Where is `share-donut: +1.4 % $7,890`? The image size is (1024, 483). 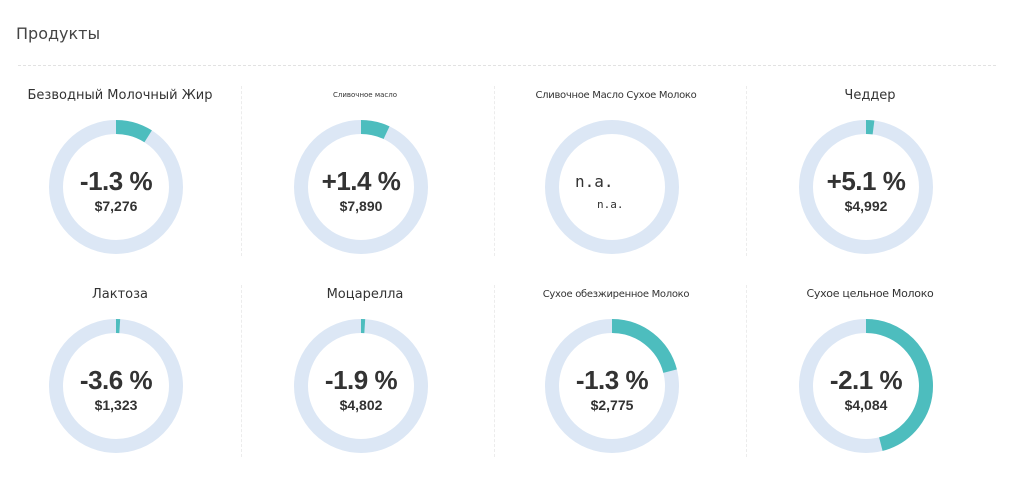
share-donut: +1.4 % $7,890 is located at coordinates (361, 187).